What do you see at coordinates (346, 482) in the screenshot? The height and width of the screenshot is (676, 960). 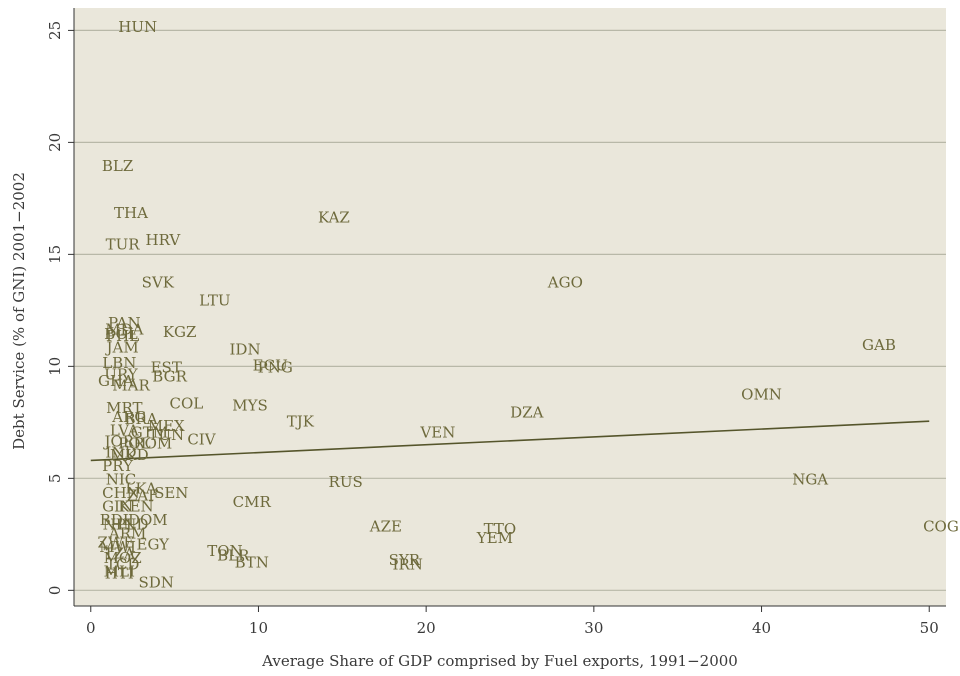 I see `point-rus: RUS` at bounding box center [346, 482].